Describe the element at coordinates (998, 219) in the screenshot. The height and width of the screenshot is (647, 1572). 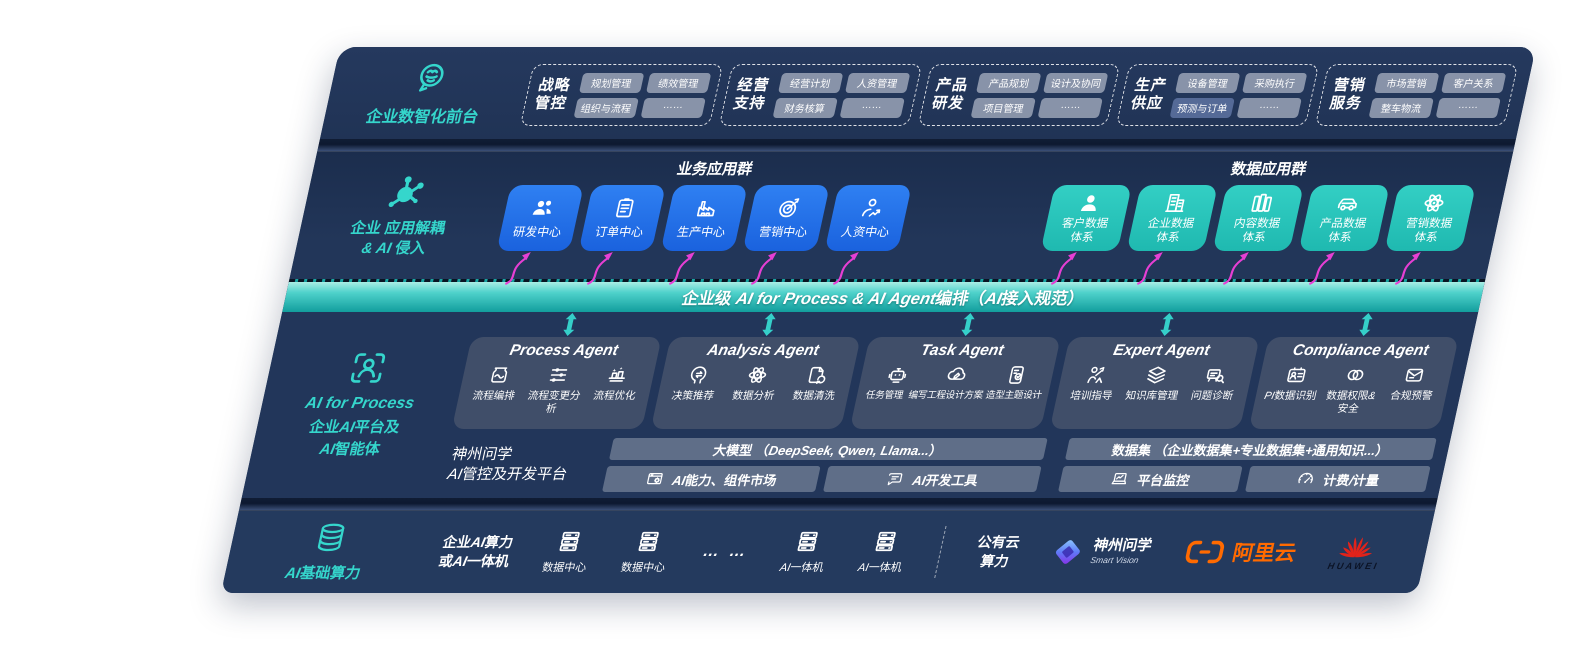
I see `app-groups-row: 业务应用群 研发中心 订单中心` at that location.